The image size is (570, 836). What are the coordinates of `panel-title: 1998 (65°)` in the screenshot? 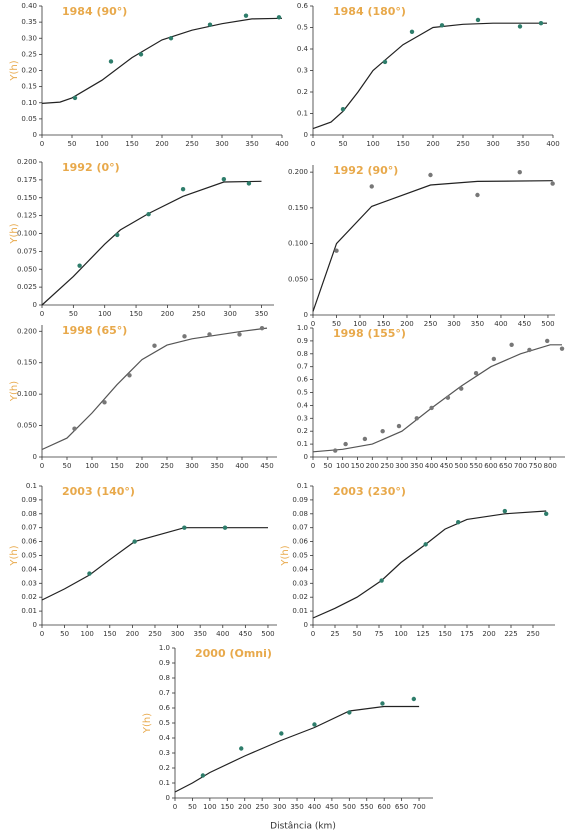 It's located at (94, 330).